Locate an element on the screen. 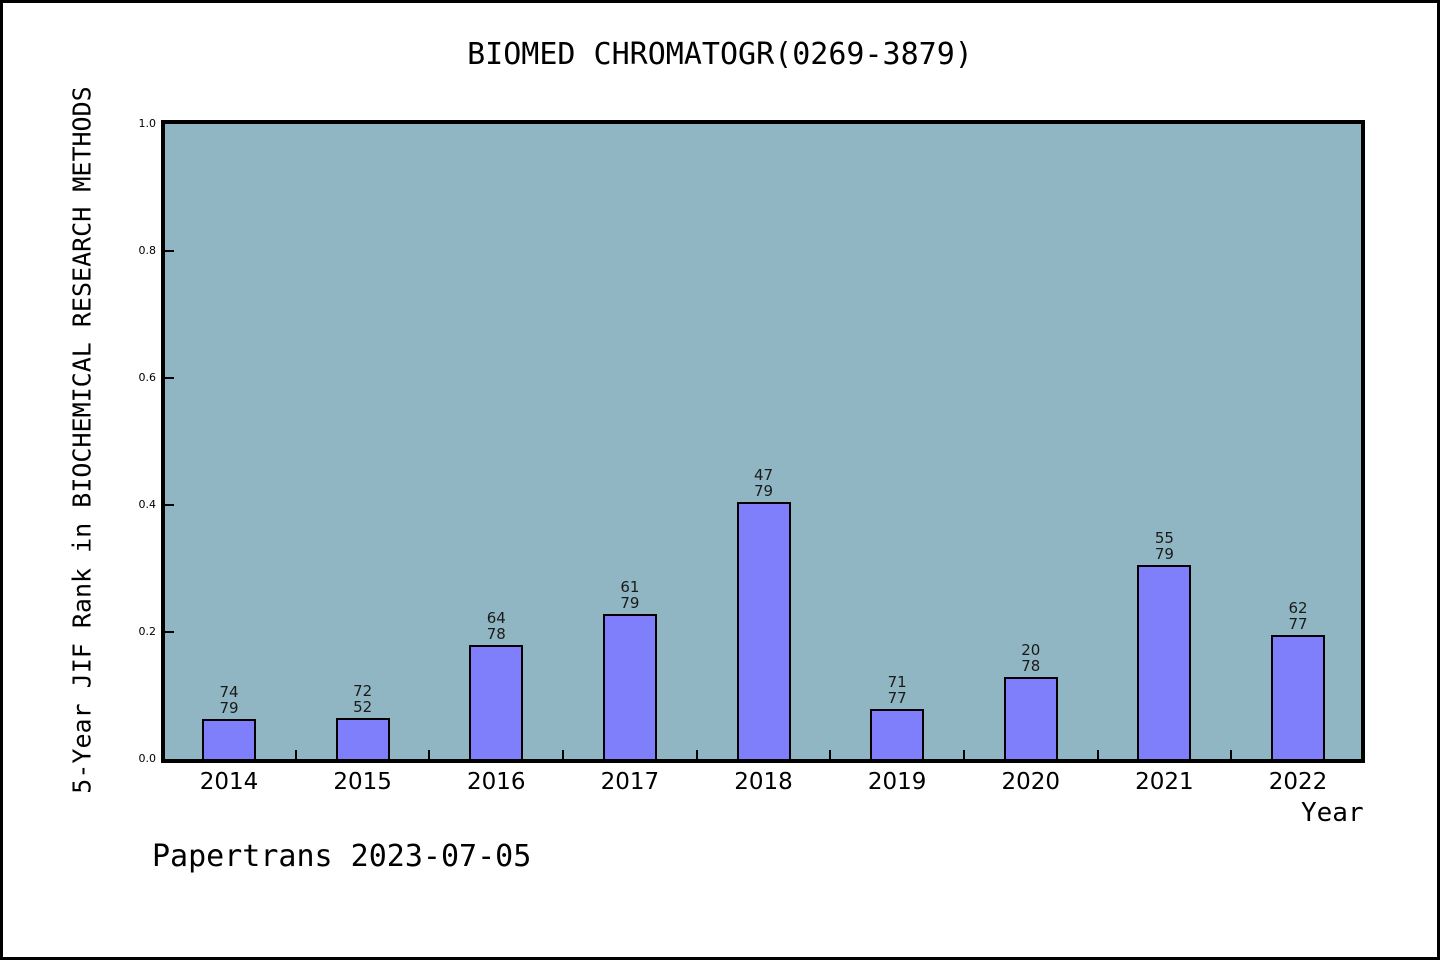  y-tick-label: 1.0 is located at coordinates (147, 123).